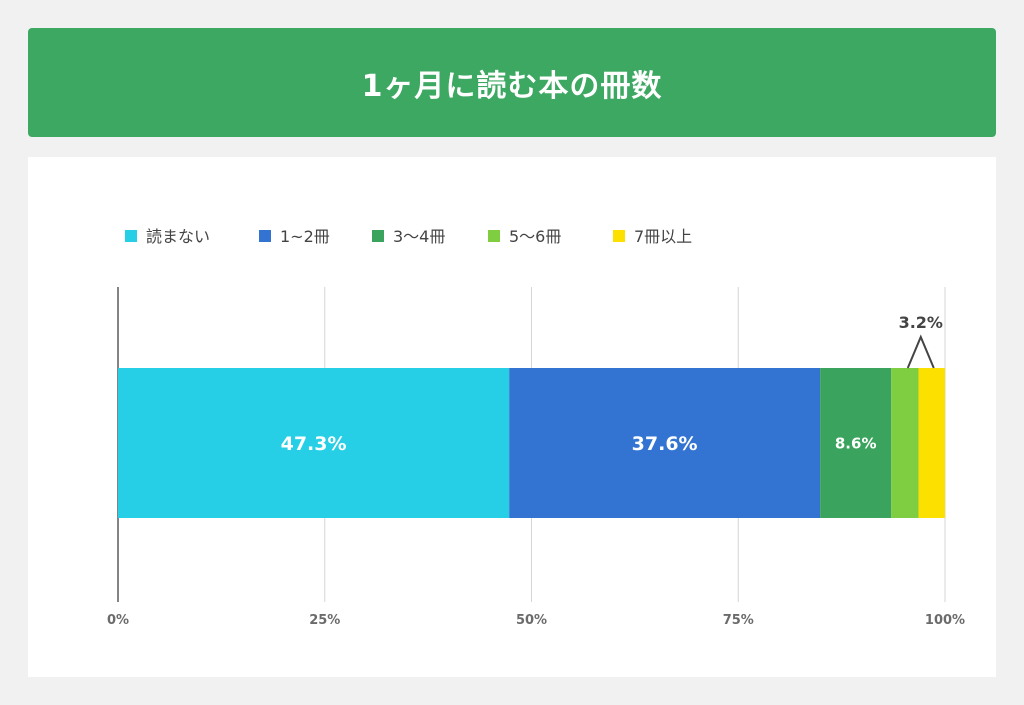  Describe the element at coordinates (535, 236) in the screenshot. I see `legend-label-3: 5～6冊` at that location.